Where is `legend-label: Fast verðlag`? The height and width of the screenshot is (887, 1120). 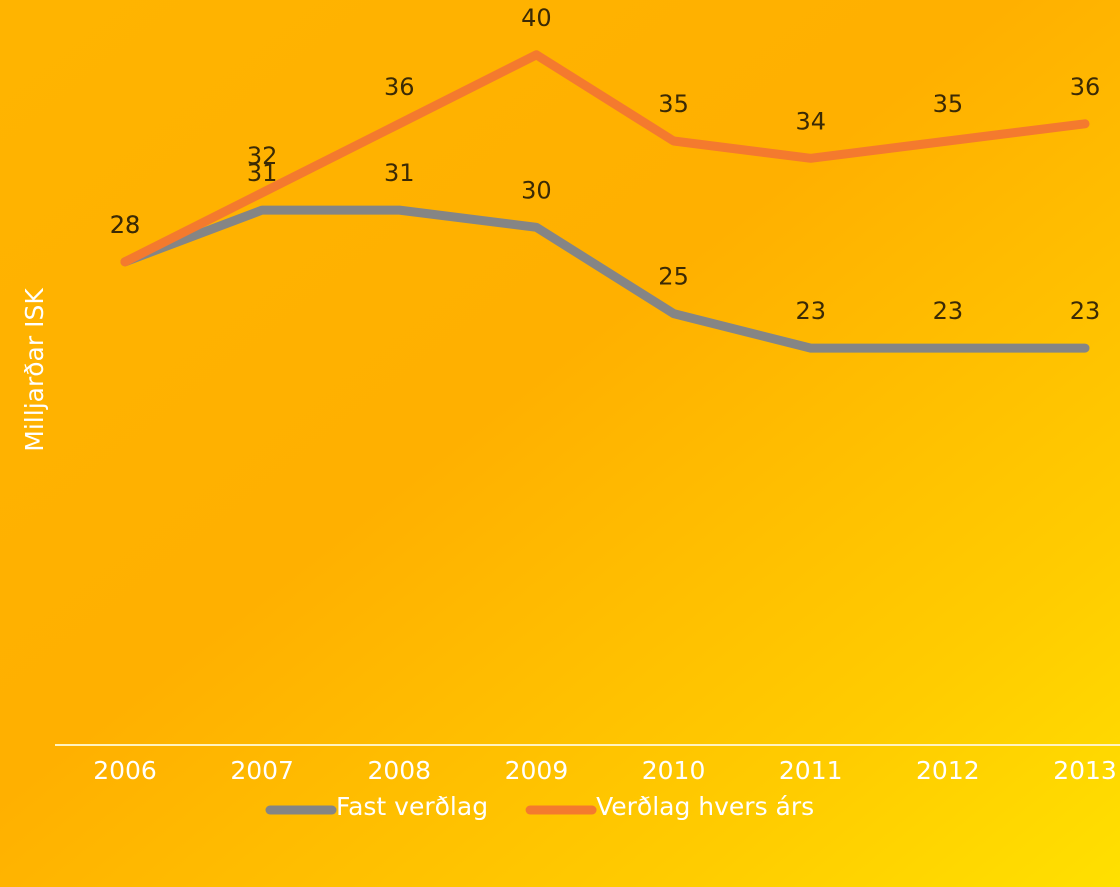
legend-label: Fast verðlag is located at coordinates (412, 806).